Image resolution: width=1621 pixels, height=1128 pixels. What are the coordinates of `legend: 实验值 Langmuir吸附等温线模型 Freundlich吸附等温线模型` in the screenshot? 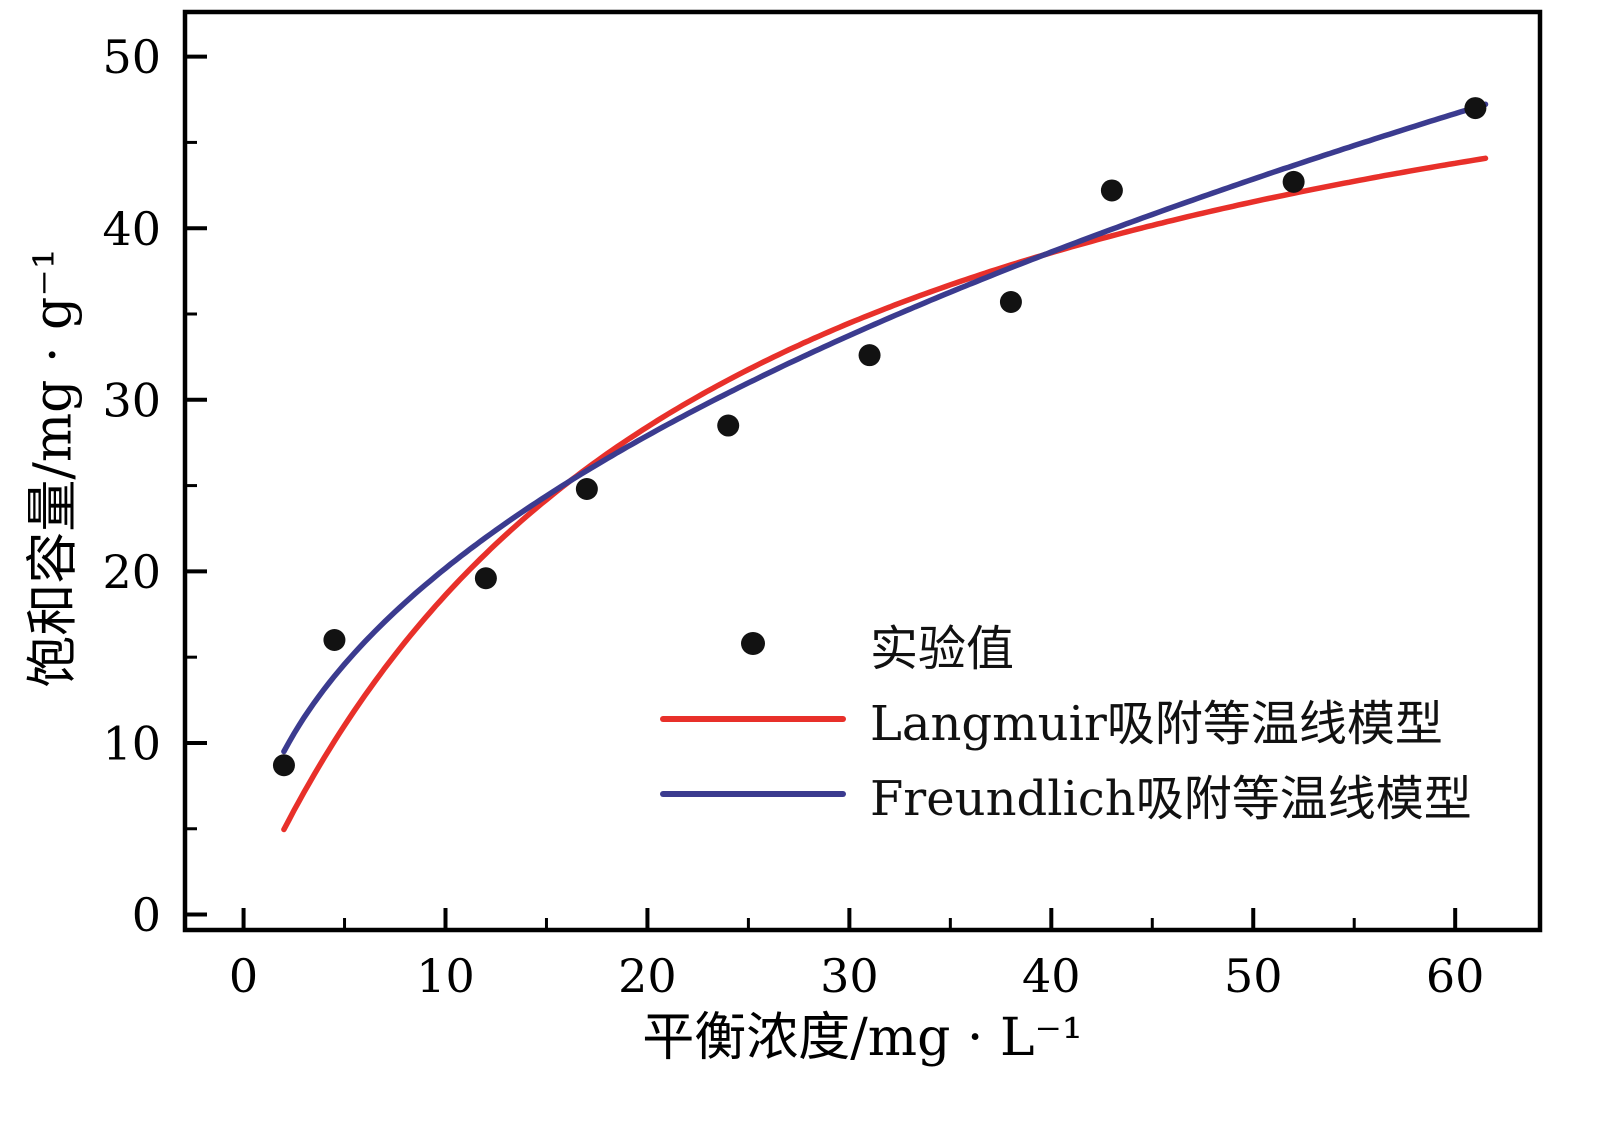 It's located at (1066, 718).